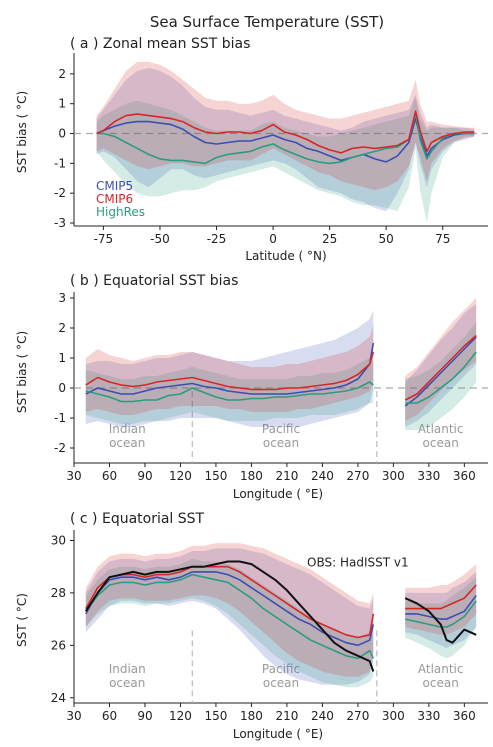  What do you see at coordinates (278, 734) in the screenshot?
I see `x-axis-label-c: Longitude ( °E)` at bounding box center [278, 734].